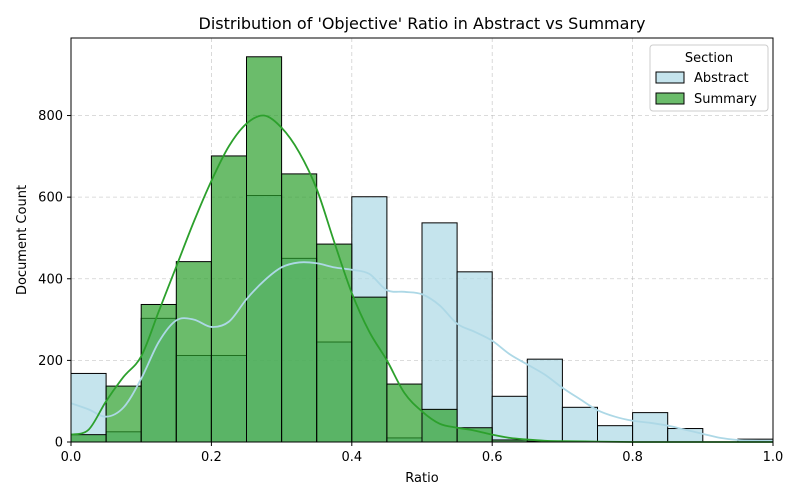  What do you see at coordinates (421, 478) in the screenshot?
I see `x-axis-label: Ratio` at bounding box center [421, 478].